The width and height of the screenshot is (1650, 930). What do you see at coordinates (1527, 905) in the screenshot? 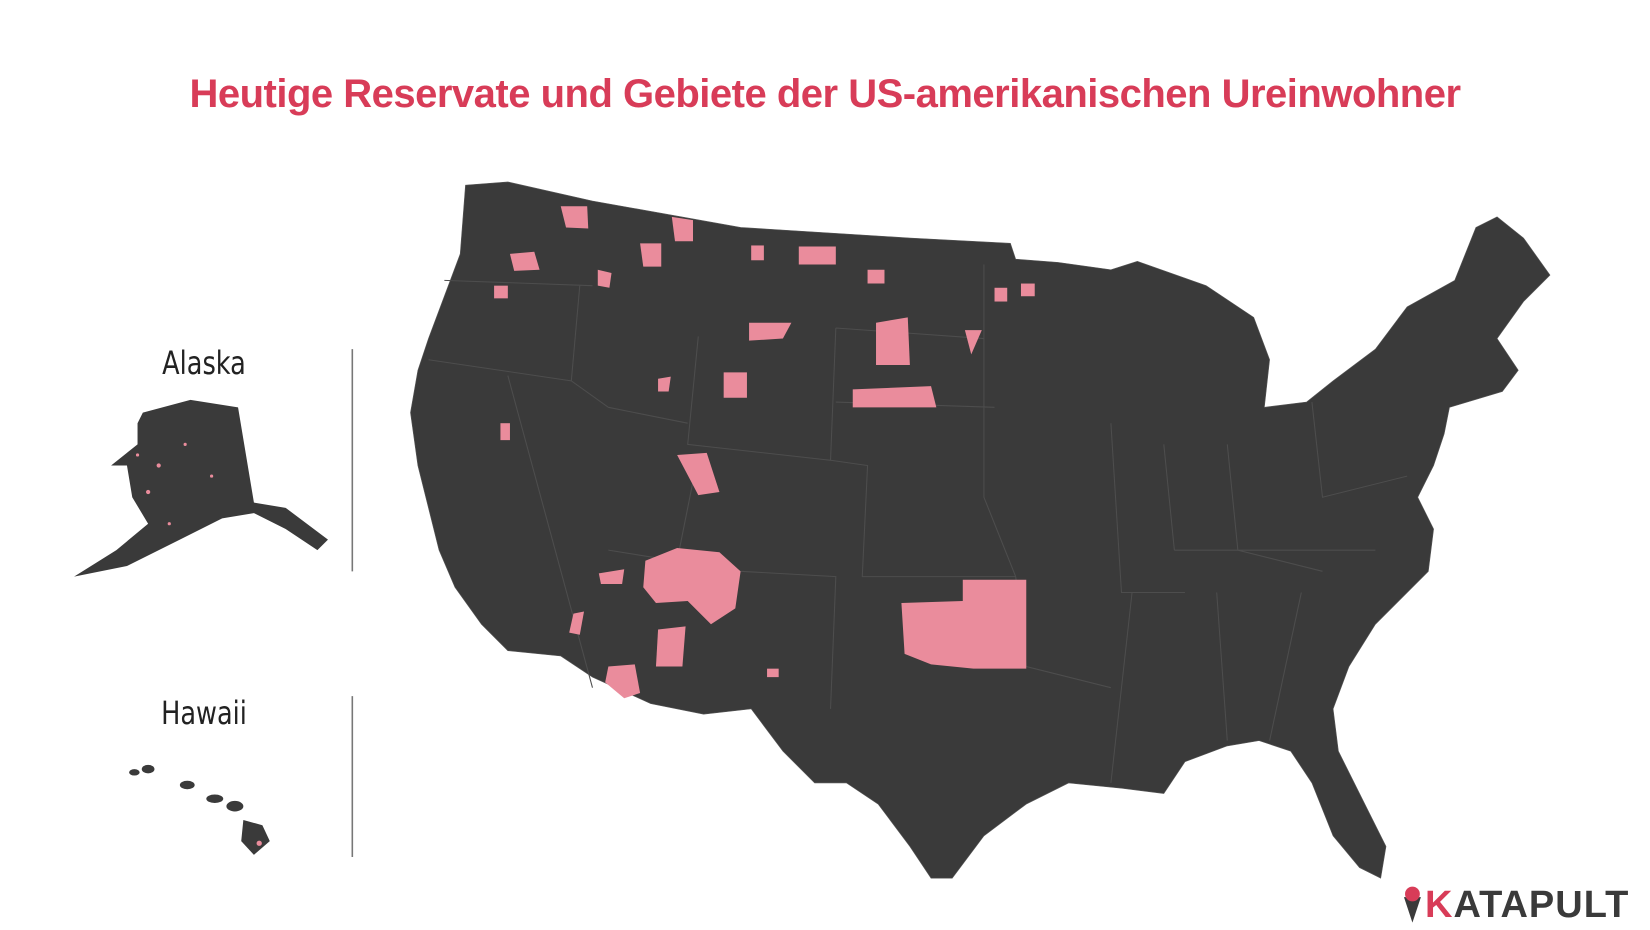
I see `logo: KATAPULT` at bounding box center [1527, 905].